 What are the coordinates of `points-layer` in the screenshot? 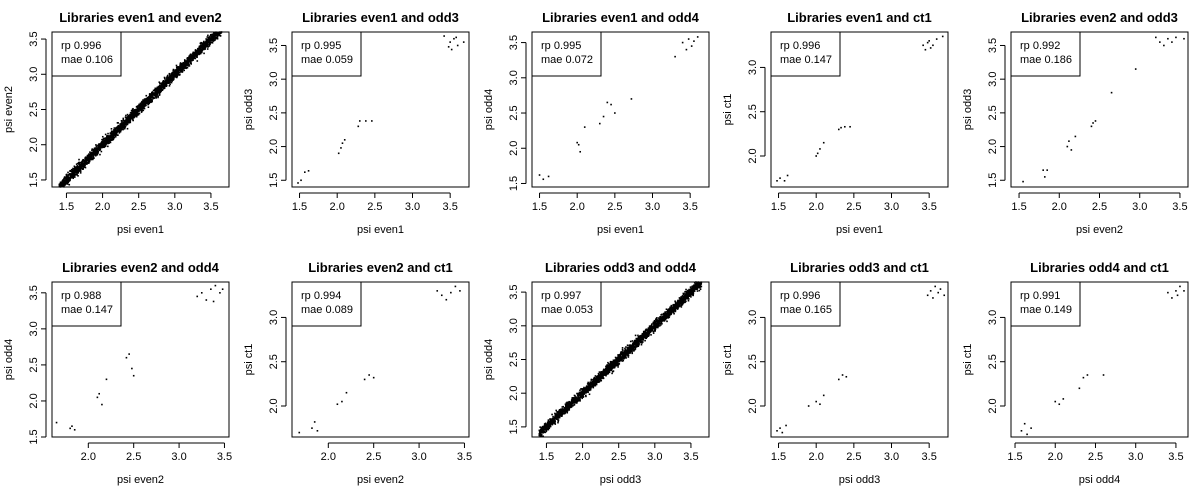 It's located at (381, 109).